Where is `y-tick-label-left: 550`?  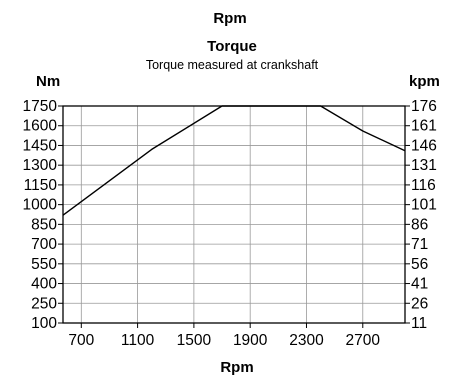 y-tick-label-left: 550 is located at coordinates (44, 264).